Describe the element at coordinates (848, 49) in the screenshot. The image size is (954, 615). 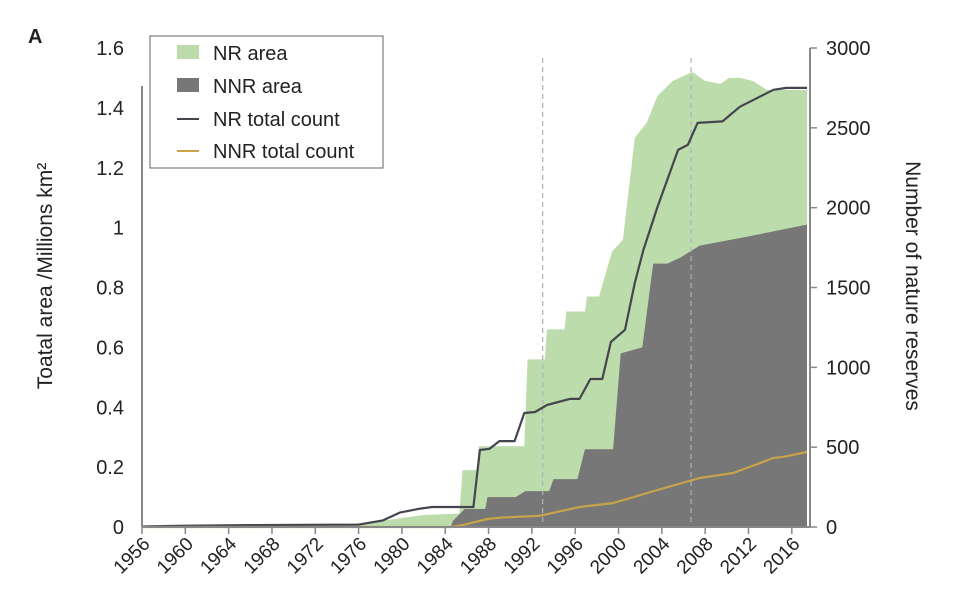
I see `y-tick-label-right: 3000` at that location.